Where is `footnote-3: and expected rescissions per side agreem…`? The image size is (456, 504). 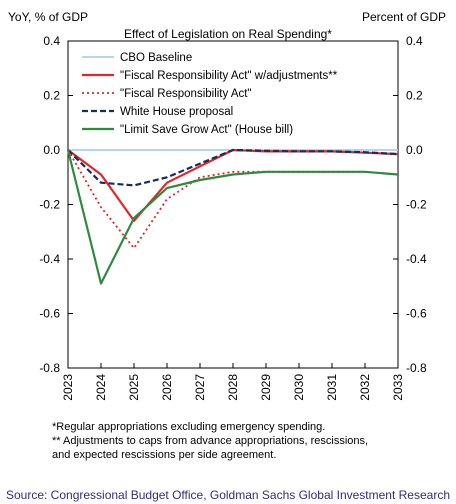
footnote-3: and expected rescissions per side agreem… is located at coordinates (164, 455).